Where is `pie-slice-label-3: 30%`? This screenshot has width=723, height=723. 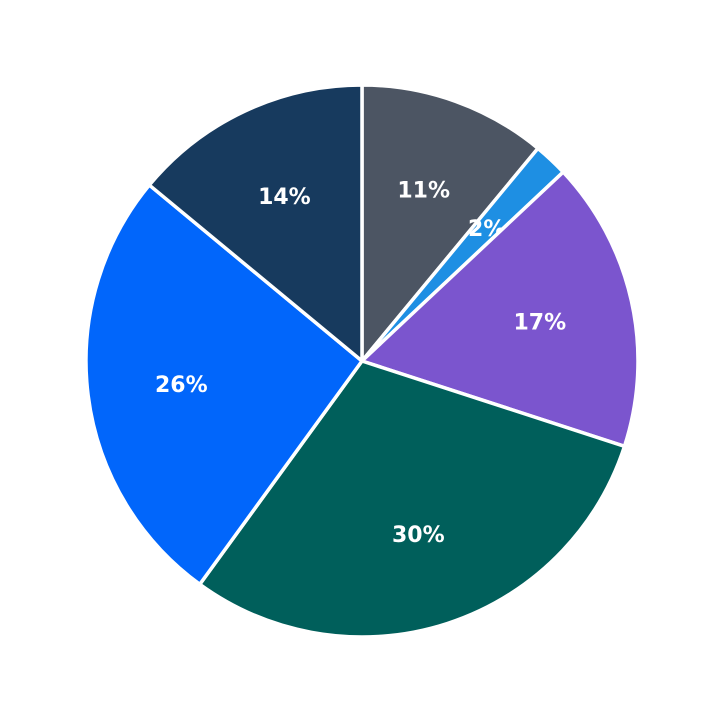 pie-slice-label-3: 30% is located at coordinates (418, 535).